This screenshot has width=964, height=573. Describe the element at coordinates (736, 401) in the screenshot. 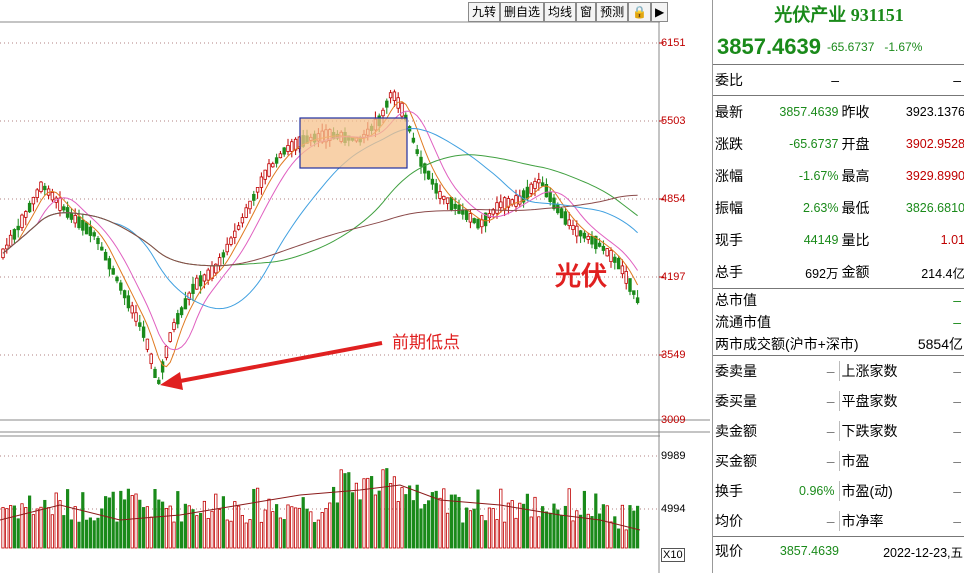

I see `stat-label: 委买量` at that location.